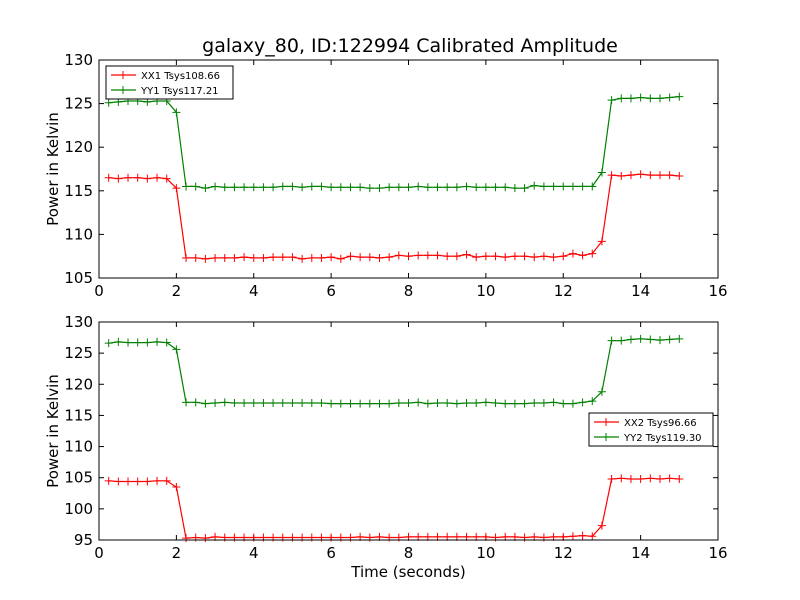 The height and width of the screenshot is (600, 800). I want to click on x-tick-label: 4, so click(254, 291).